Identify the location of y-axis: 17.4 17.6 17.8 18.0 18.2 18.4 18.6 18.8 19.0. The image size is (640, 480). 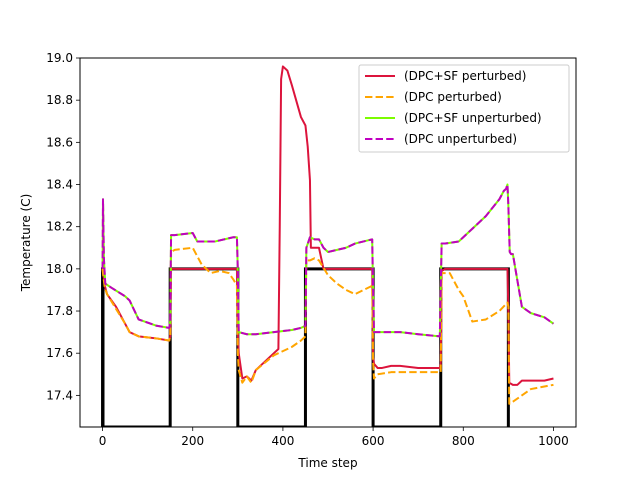
(63, 226).